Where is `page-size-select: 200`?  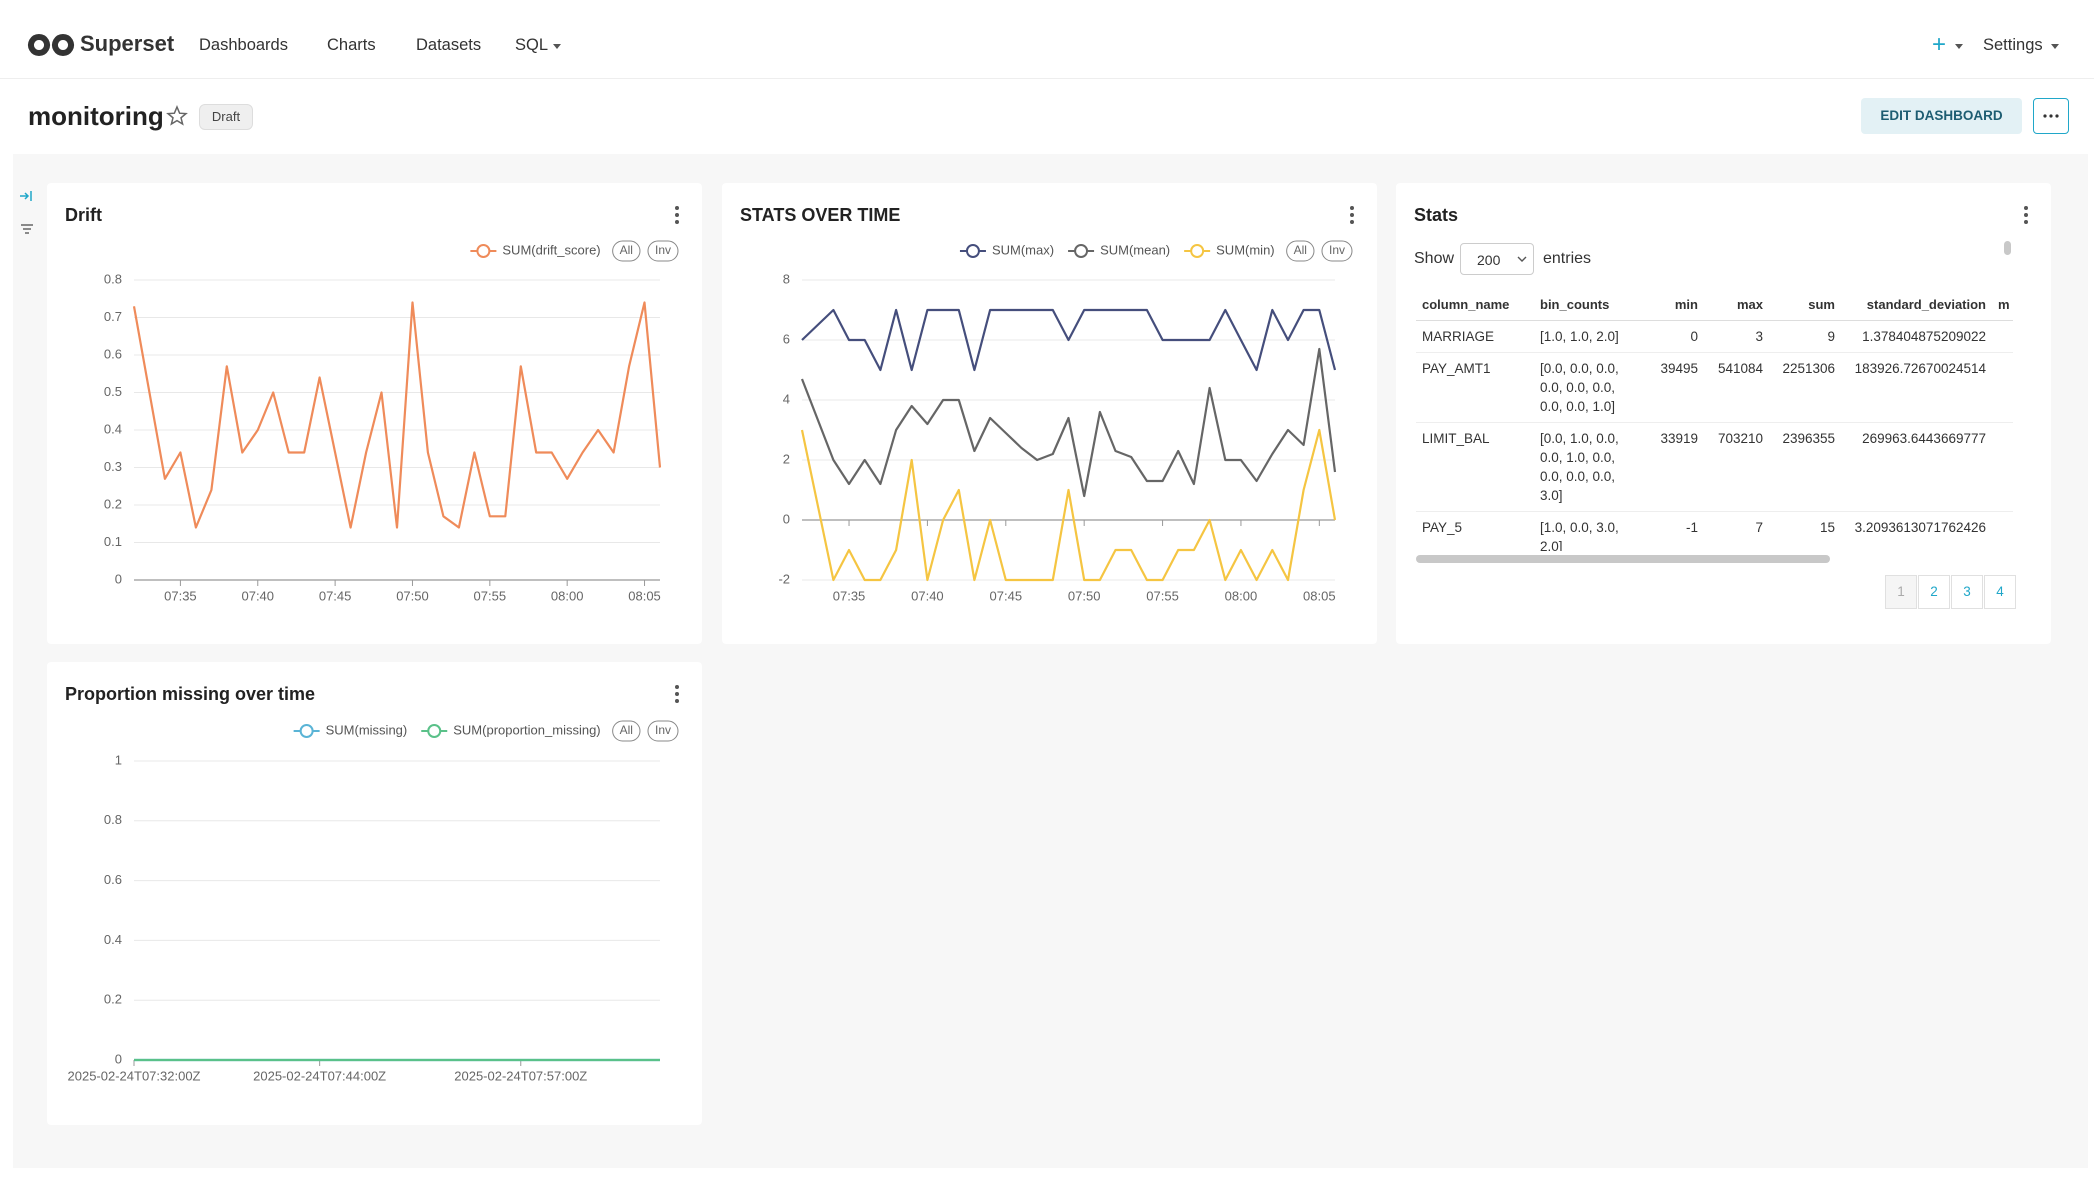
page-size-select: 200 is located at coordinates (1497, 259).